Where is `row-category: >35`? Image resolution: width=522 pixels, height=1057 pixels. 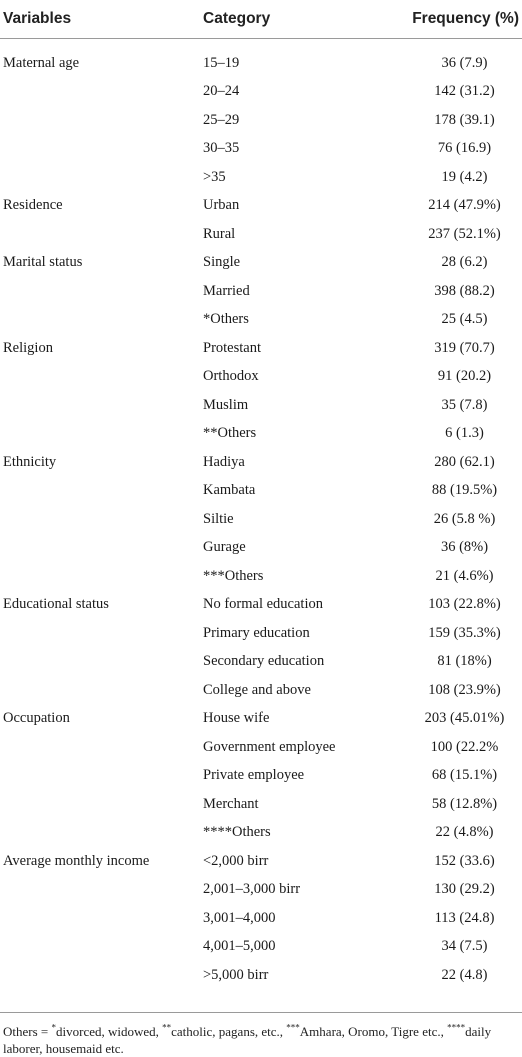 row-category: >35 is located at coordinates (214, 176).